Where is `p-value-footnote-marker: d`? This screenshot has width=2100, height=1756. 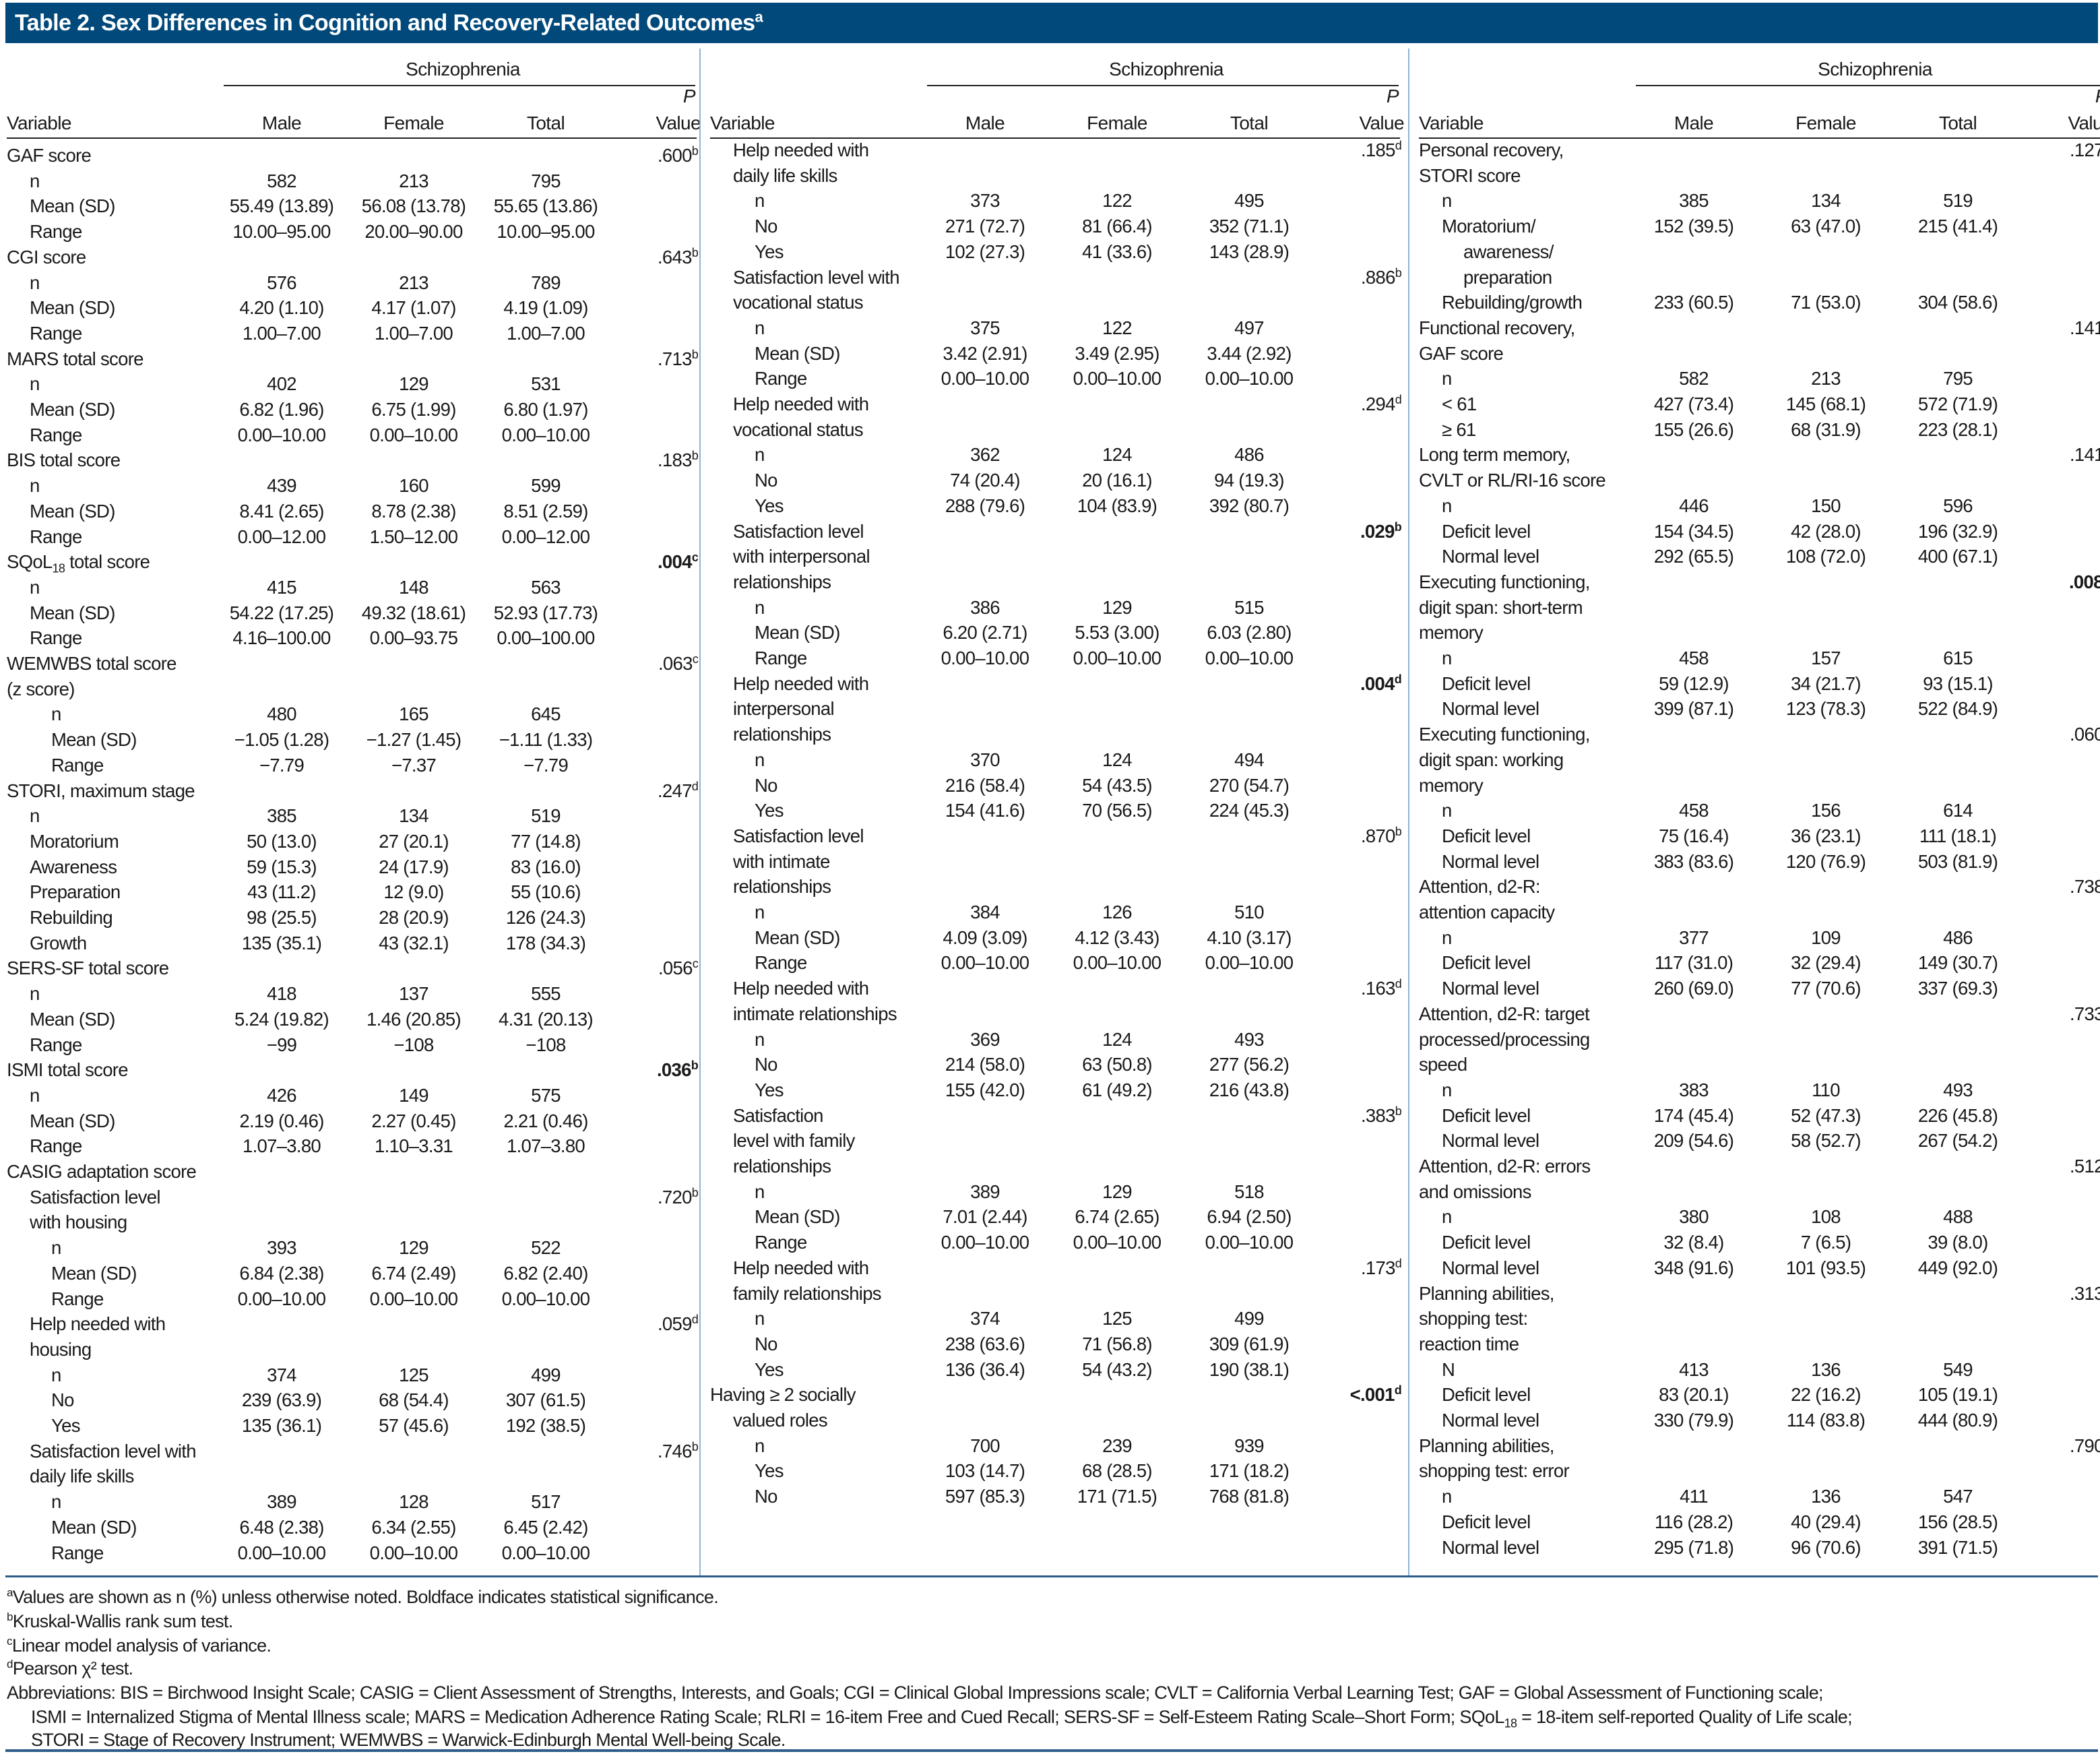
p-value-footnote-marker: d is located at coordinates (1398, 145).